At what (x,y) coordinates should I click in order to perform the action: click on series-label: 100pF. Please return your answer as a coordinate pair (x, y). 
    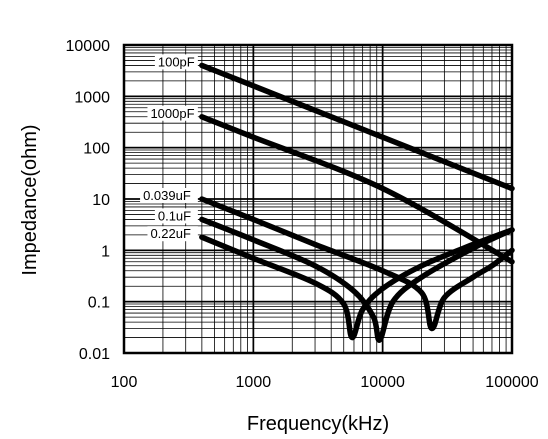
    Looking at the image, I should click on (176, 61).